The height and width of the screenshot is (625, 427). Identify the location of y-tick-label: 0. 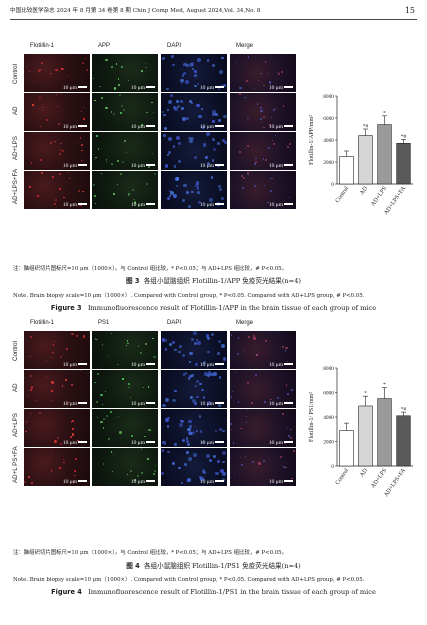
(332, 185).